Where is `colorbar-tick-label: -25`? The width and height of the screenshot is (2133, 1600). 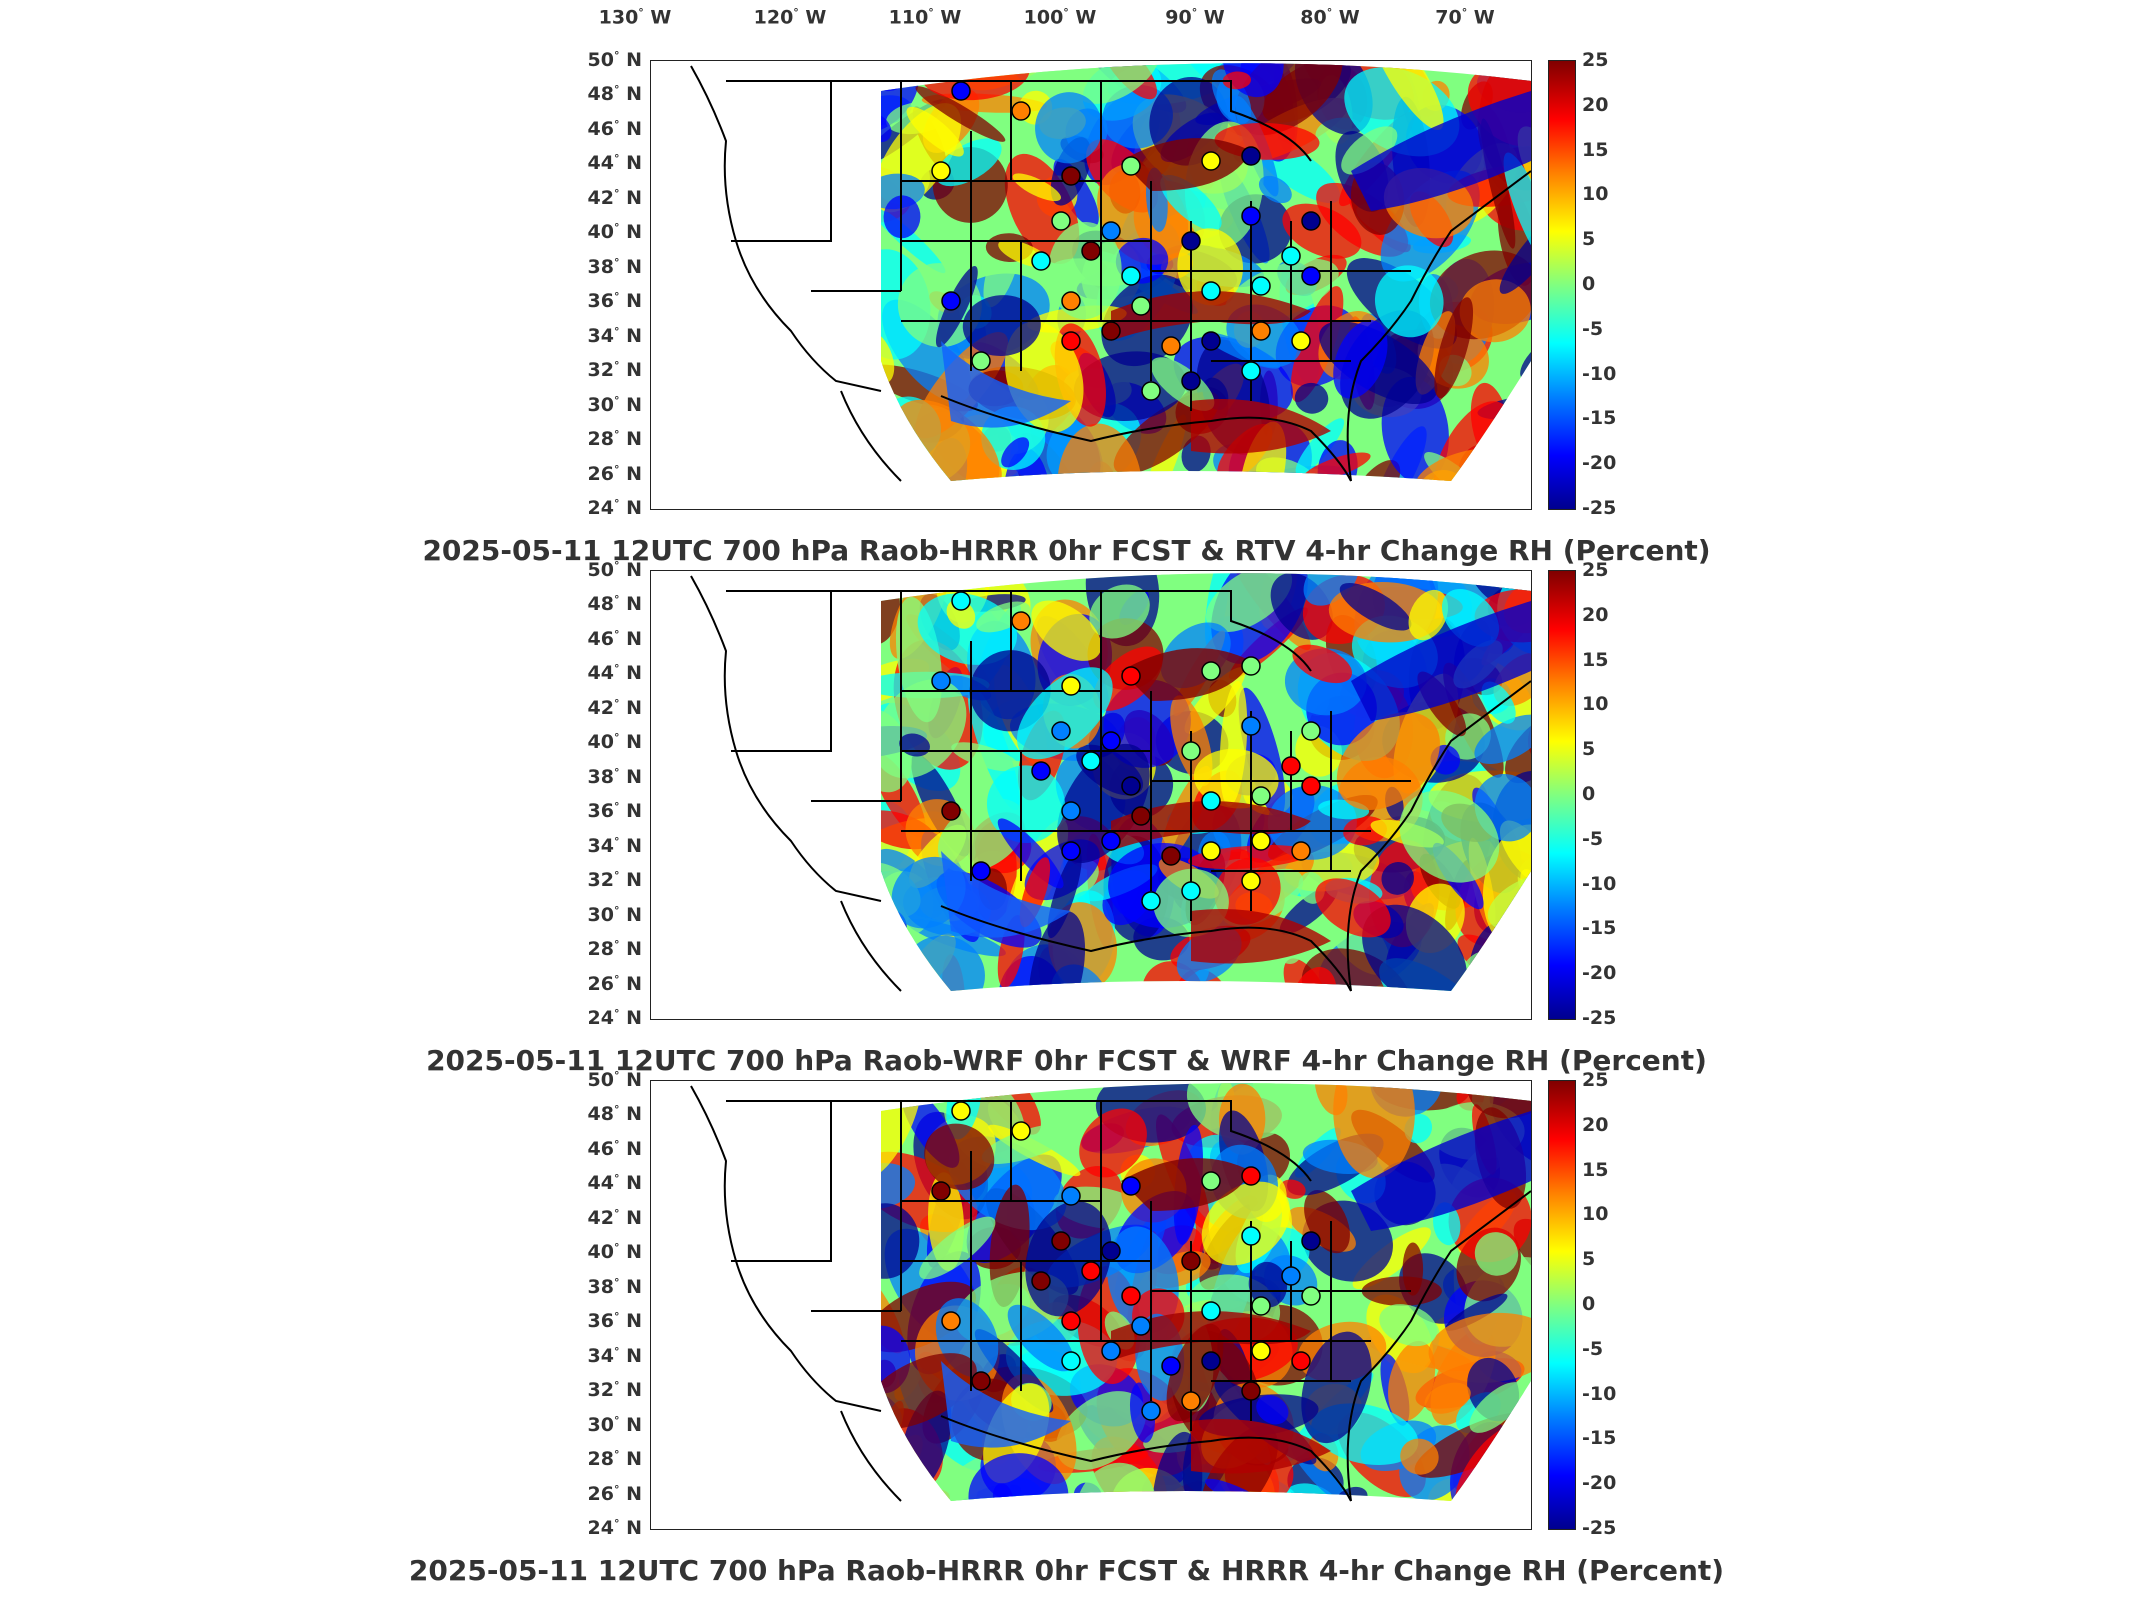 colorbar-tick-label: -25 is located at coordinates (1599, 1018).